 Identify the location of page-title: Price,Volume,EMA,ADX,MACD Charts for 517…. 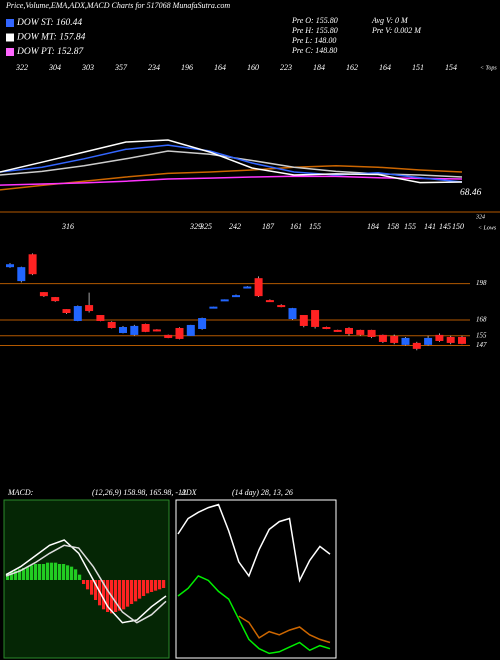
(117, 5).